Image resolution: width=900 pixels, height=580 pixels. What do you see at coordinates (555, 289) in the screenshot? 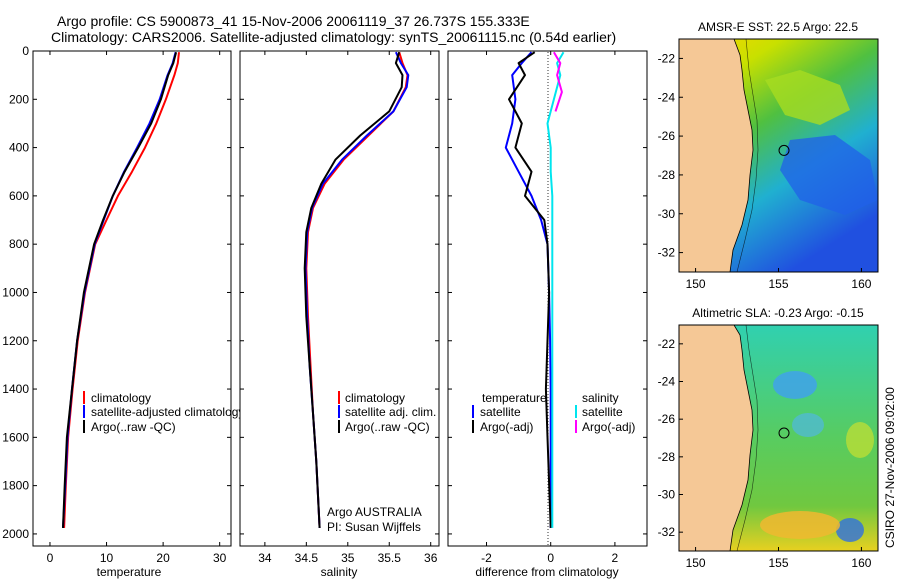
I see `difference-series-salinity-satellite` at bounding box center [555, 289].